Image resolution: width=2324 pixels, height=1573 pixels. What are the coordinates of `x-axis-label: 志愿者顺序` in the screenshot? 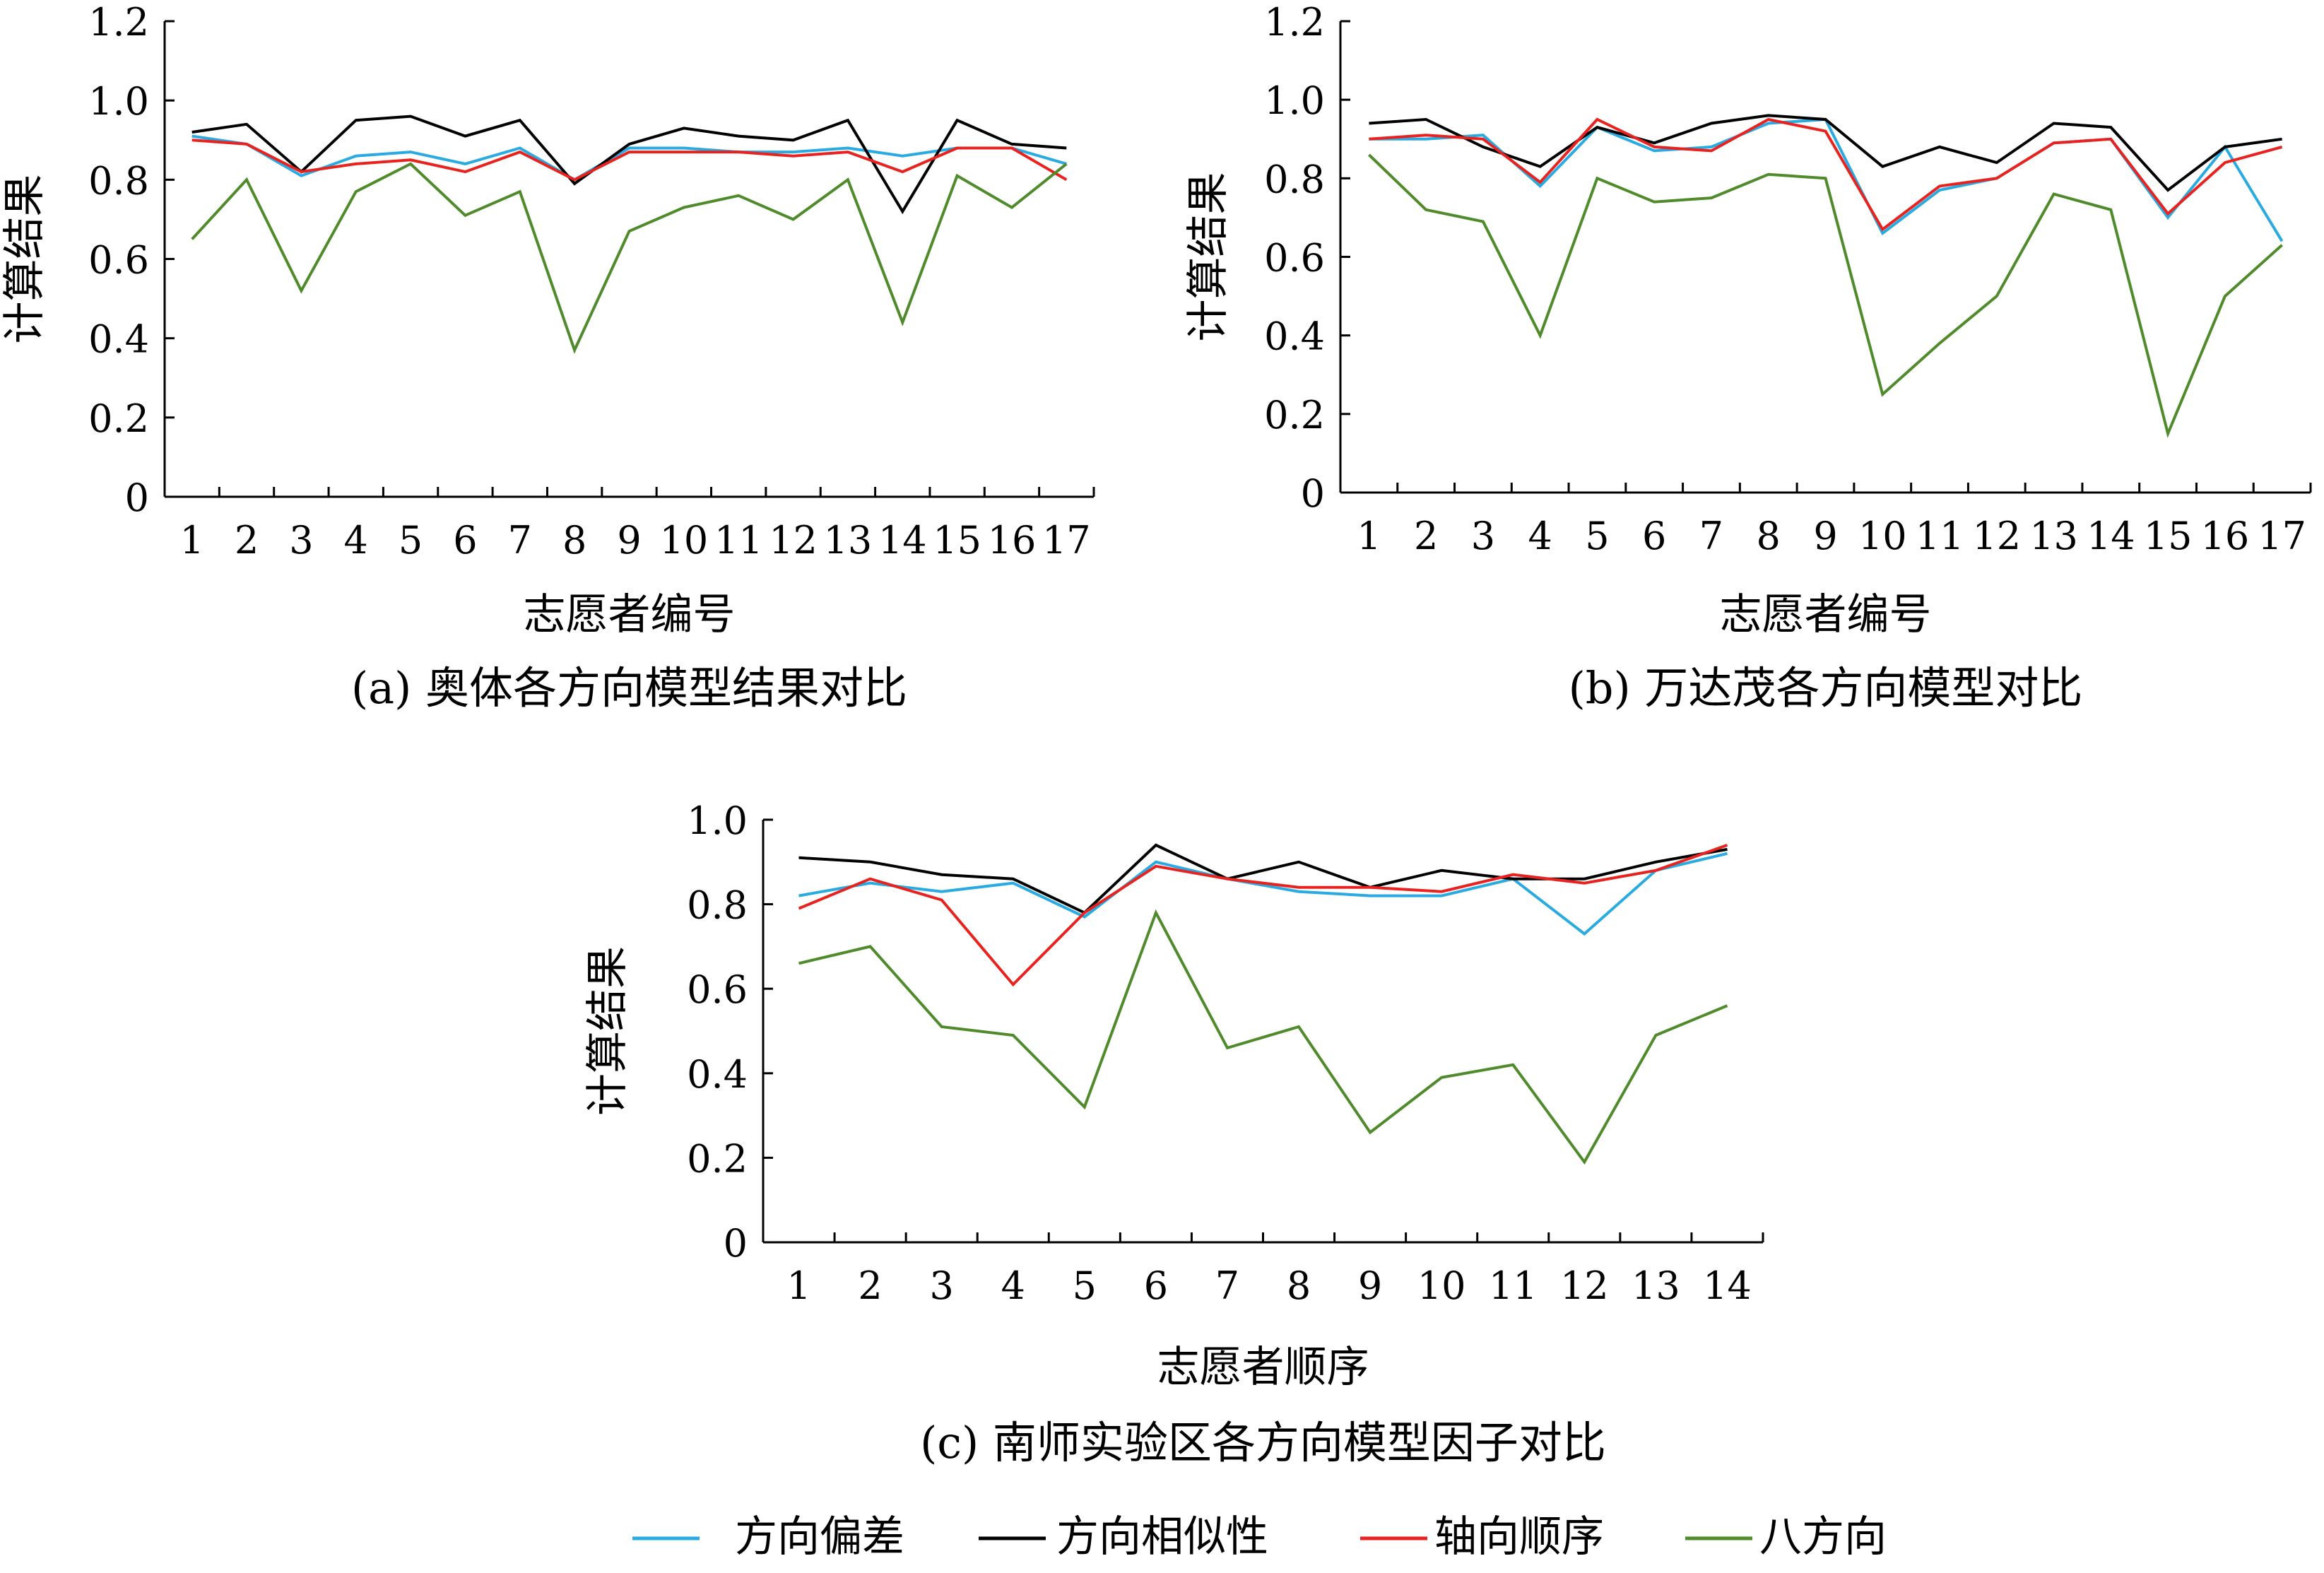 It's located at (1263, 1368).